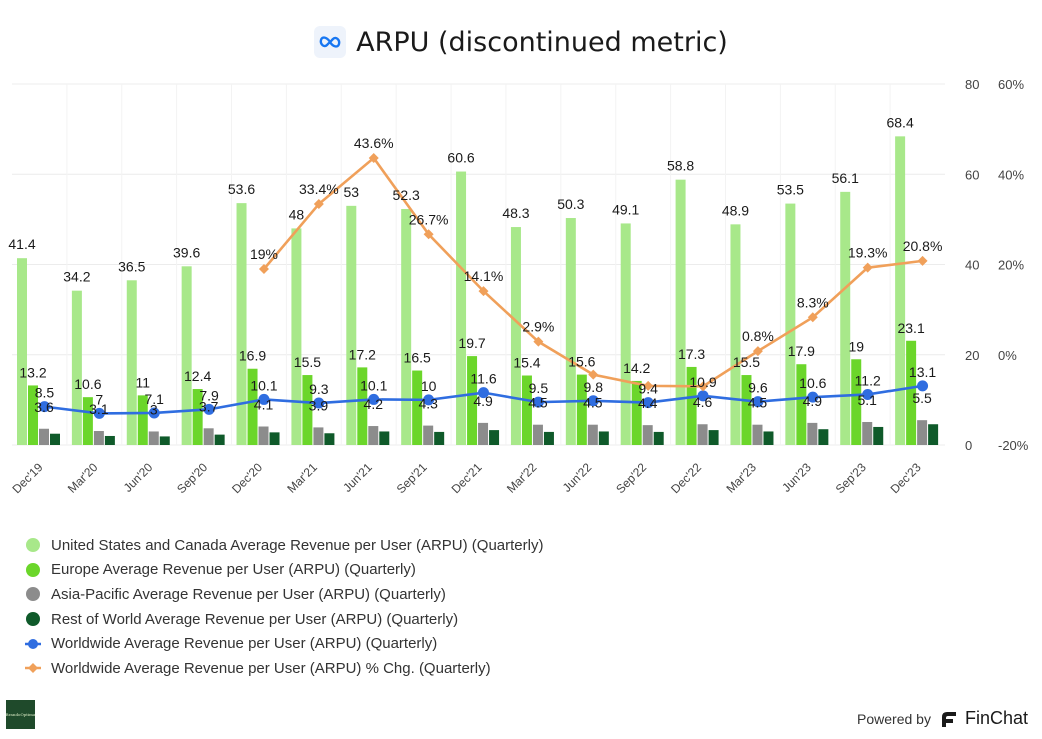  Describe the element at coordinates (1011, 84) in the screenshot. I see `y-right-tick-label: 60%` at that location.